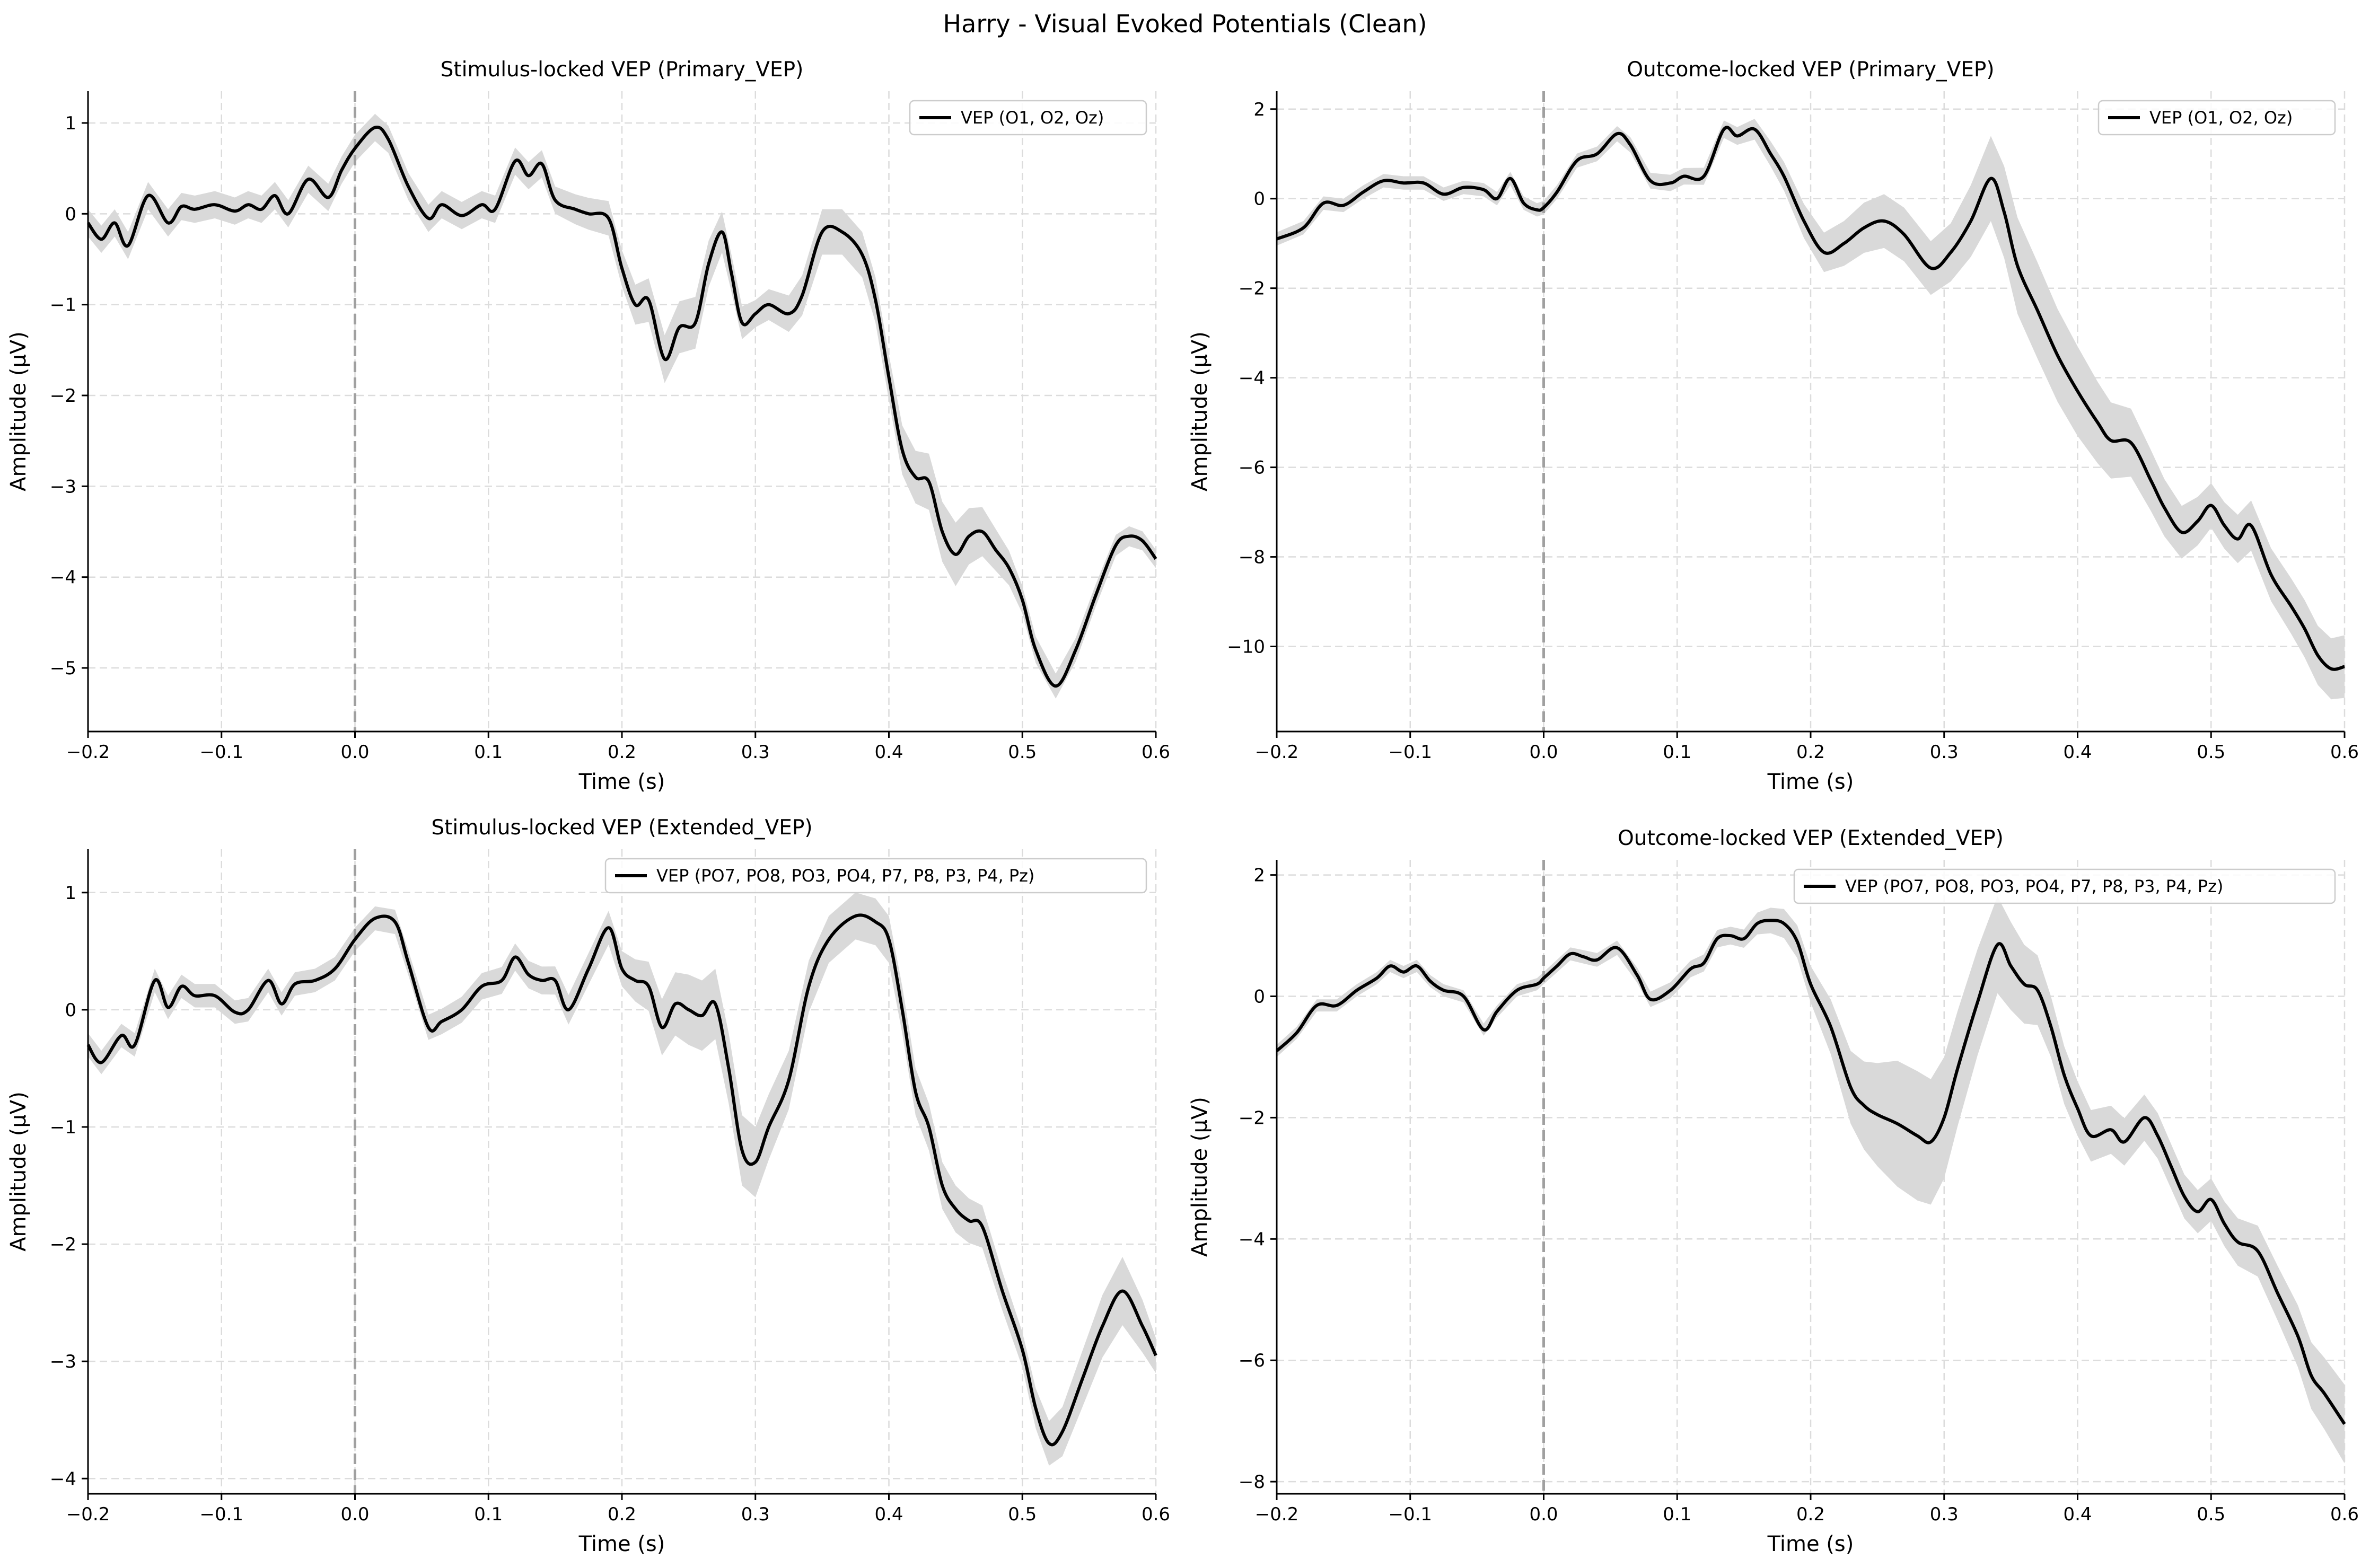 The width and height of the screenshot is (2370, 1568). I want to click on subplot-title: Stimulus-locked VEP (Extended_VEP), so click(622, 828).